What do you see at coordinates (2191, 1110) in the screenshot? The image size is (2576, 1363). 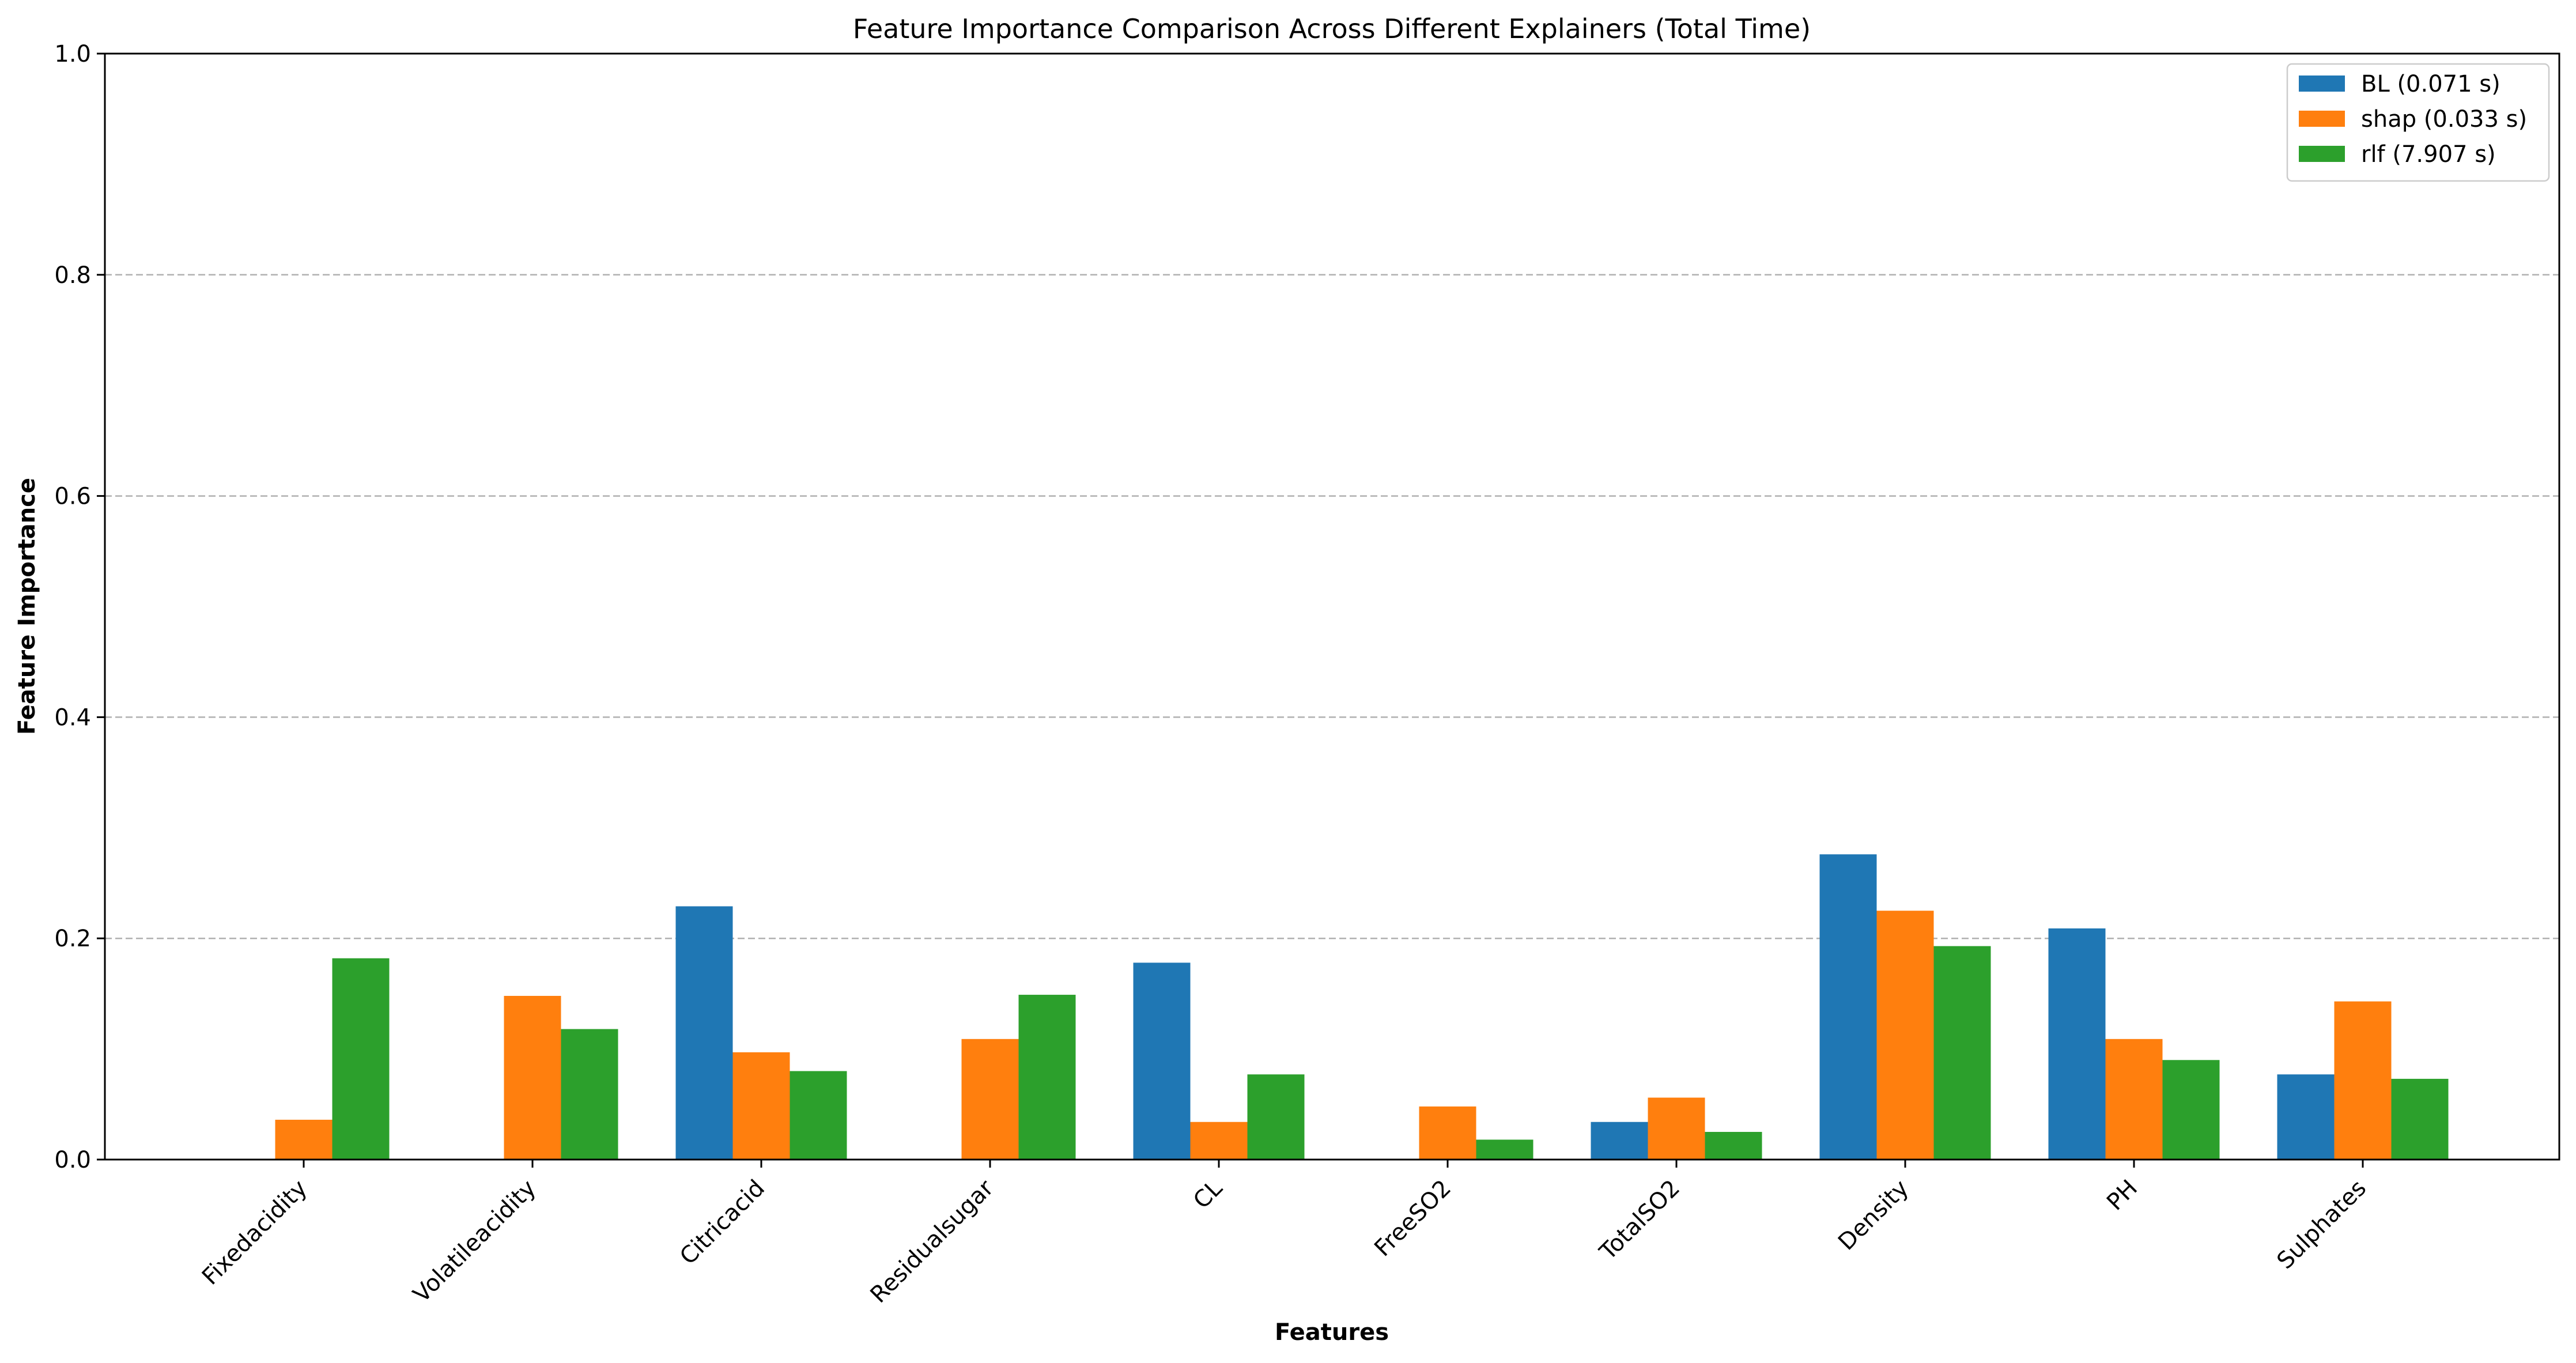 I see `bar-rlf-ph` at bounding box center [2191, 1110].